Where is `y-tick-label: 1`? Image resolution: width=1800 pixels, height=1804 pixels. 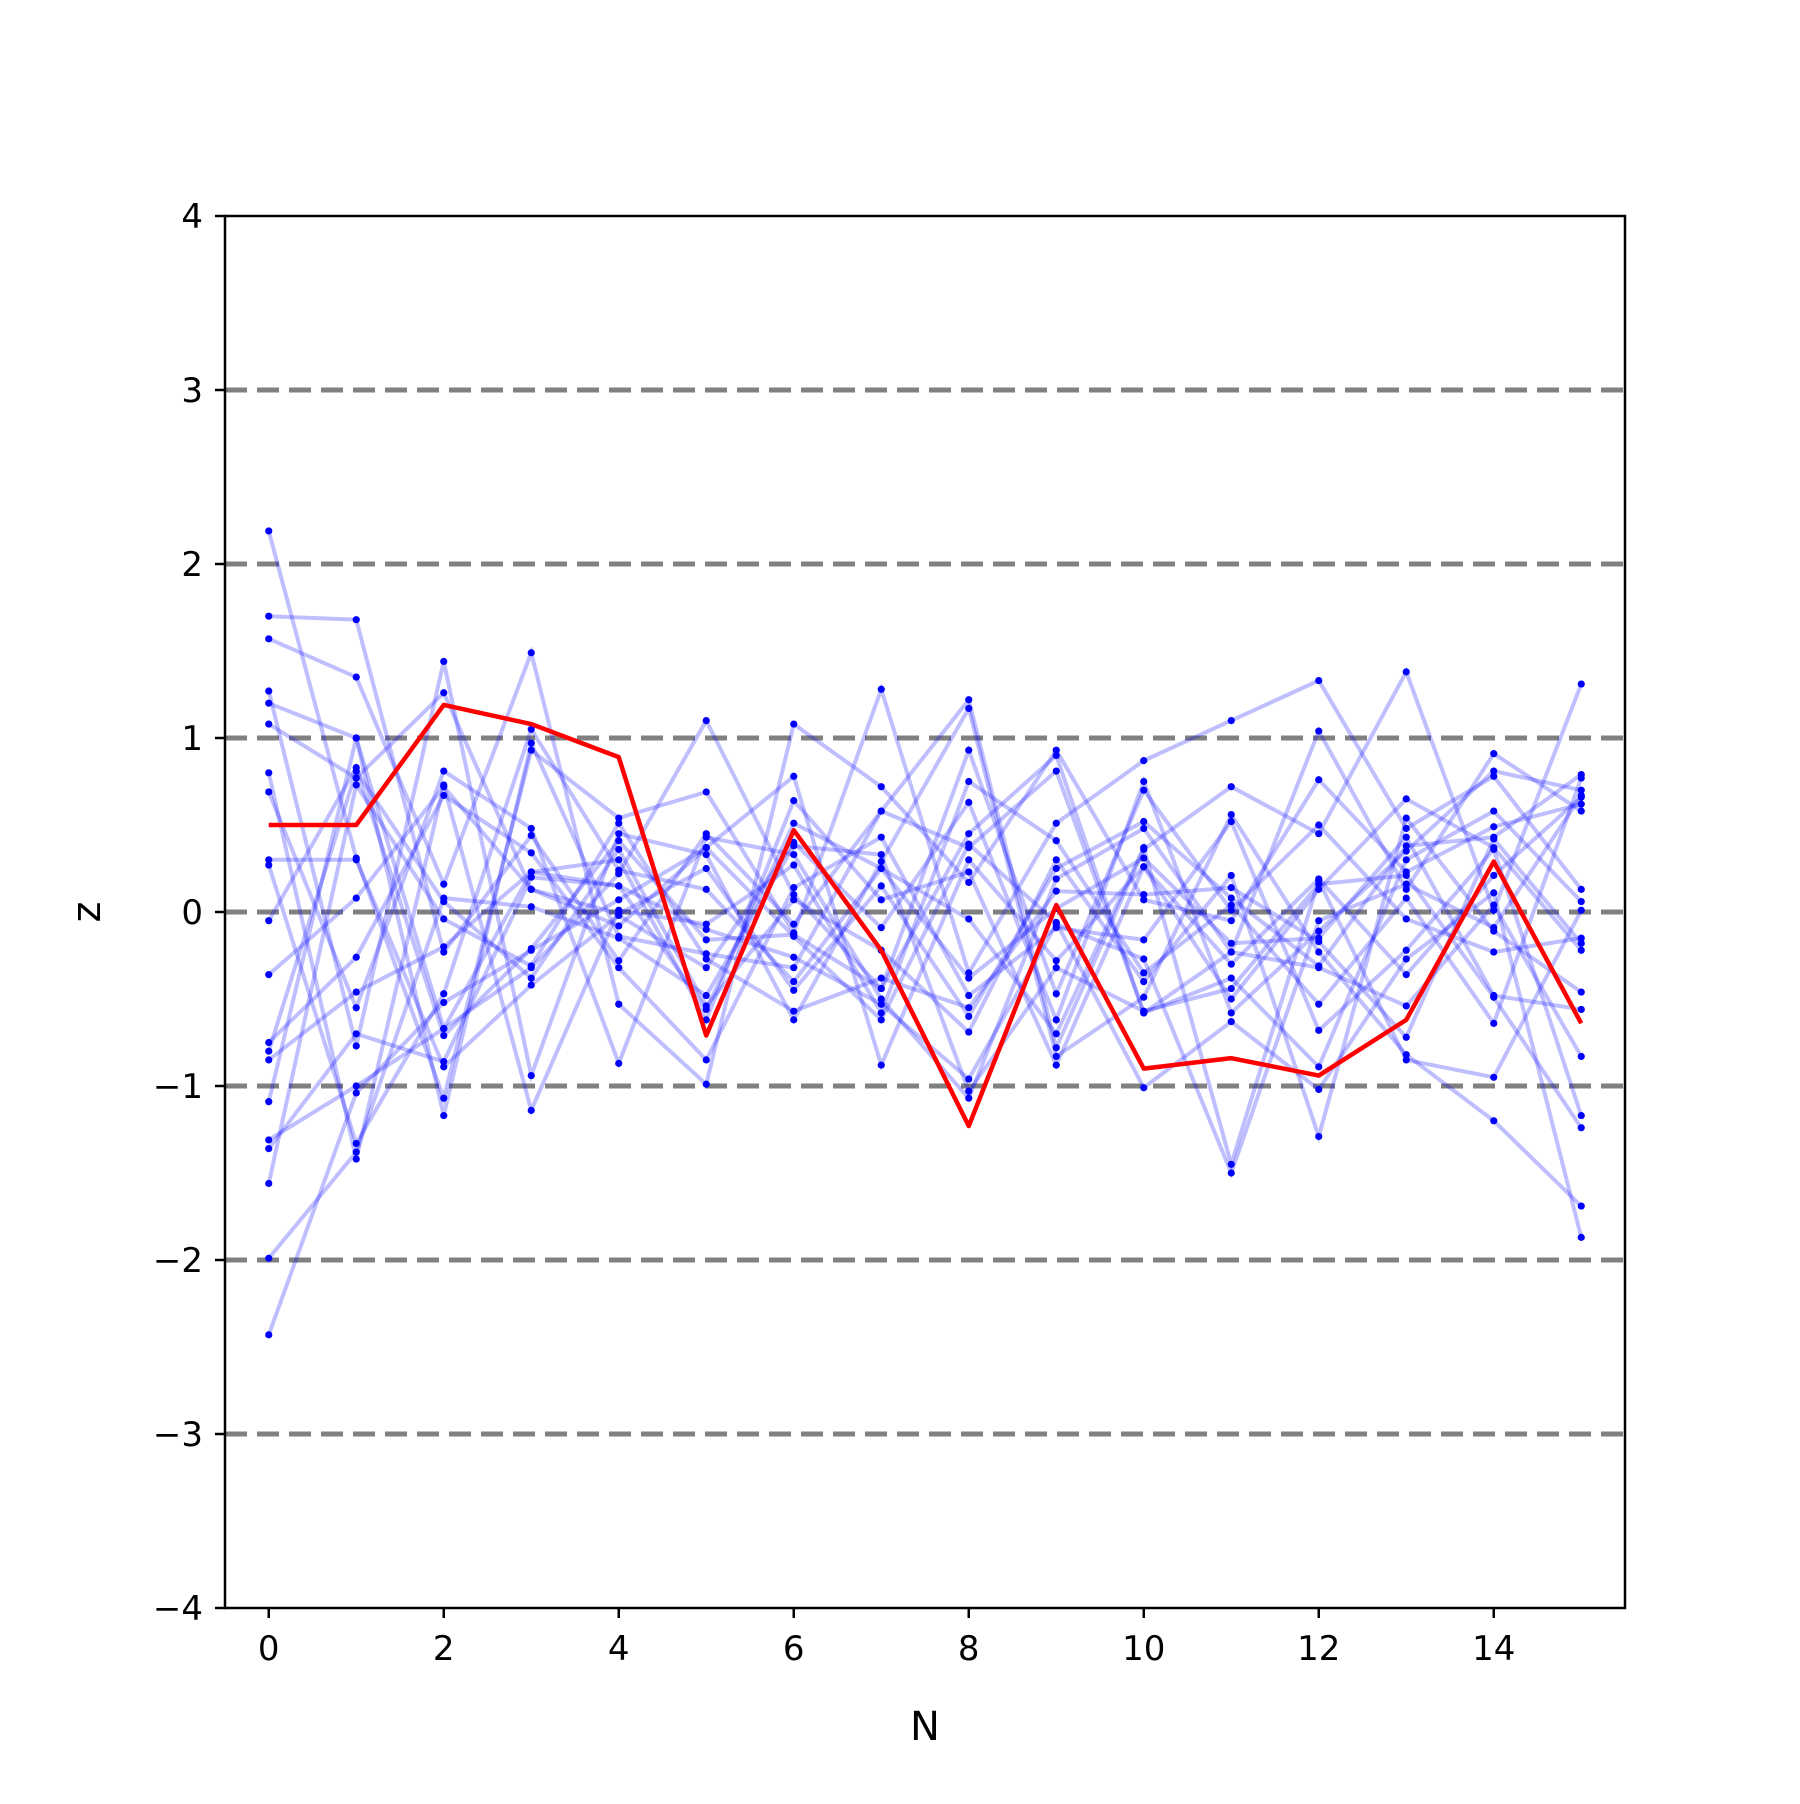 y-tick-label: 1 is located at coordinates (192, 739).